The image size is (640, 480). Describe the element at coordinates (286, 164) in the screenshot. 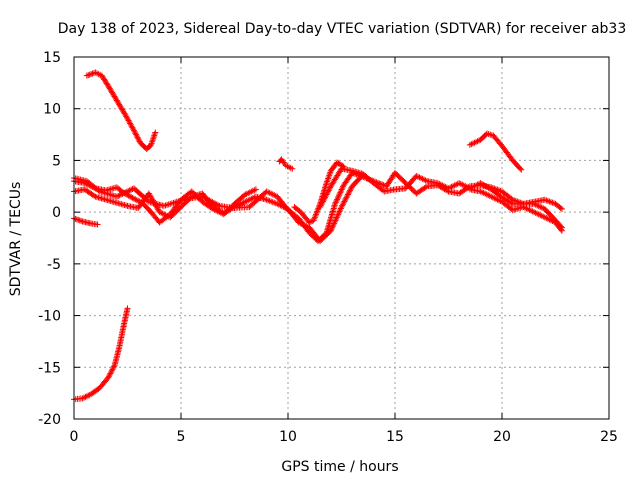

I see `series-arc-ten` at that location.